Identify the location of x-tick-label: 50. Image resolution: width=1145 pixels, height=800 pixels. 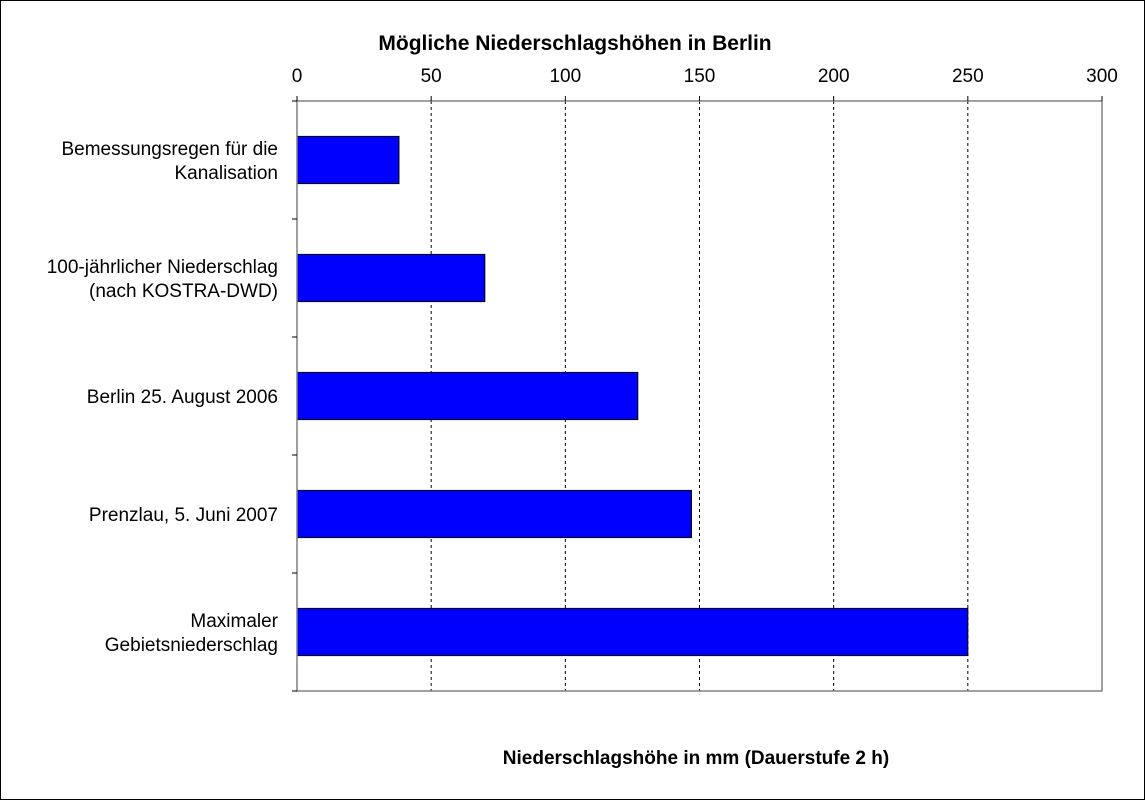
(431, 76).